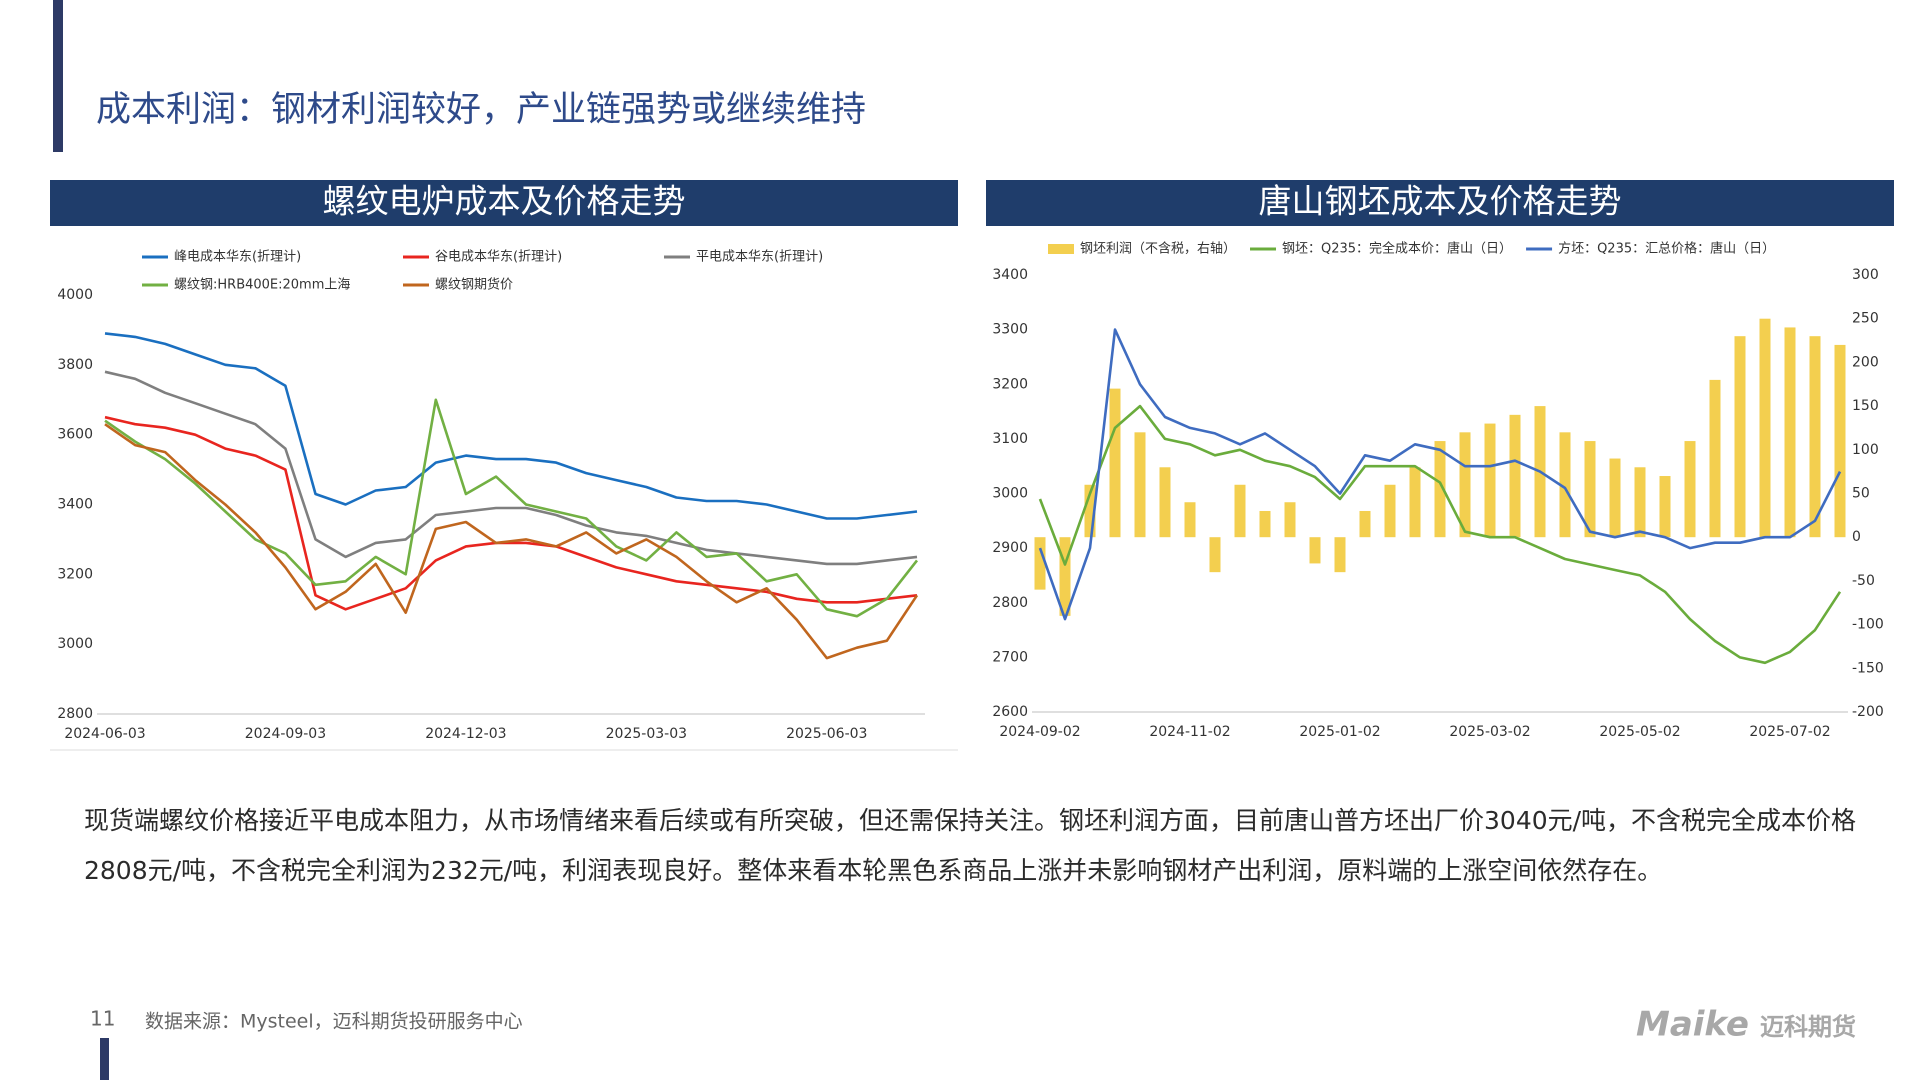  What do you see at coordinates (1868, 712) in the screenshot?
I see `y2-tick-label: -200` at bounding box center [1868, 712].